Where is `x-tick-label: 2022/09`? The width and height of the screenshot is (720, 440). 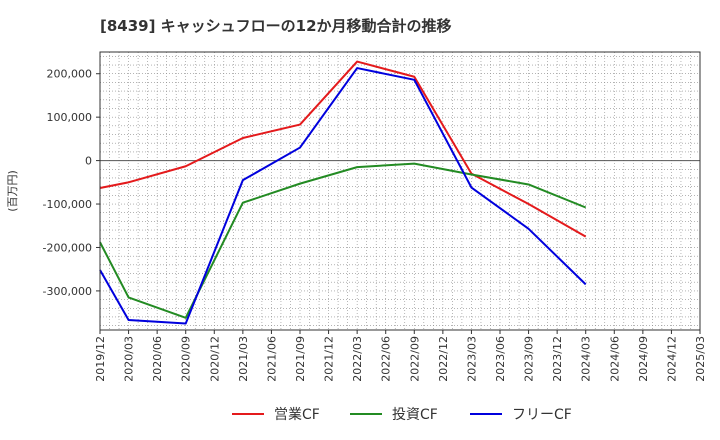
x-tick-label: 2022/09 is located at coordinates (414, 359).